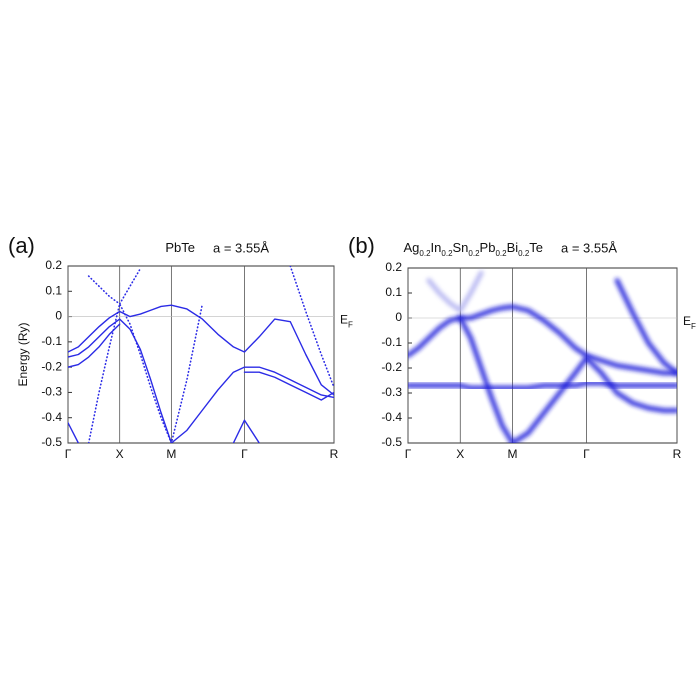 This screenshot has width=700, height=700. Describe the element at coordinates (513, 247) in the screenshot. I see `title-part: Bi` at that location.